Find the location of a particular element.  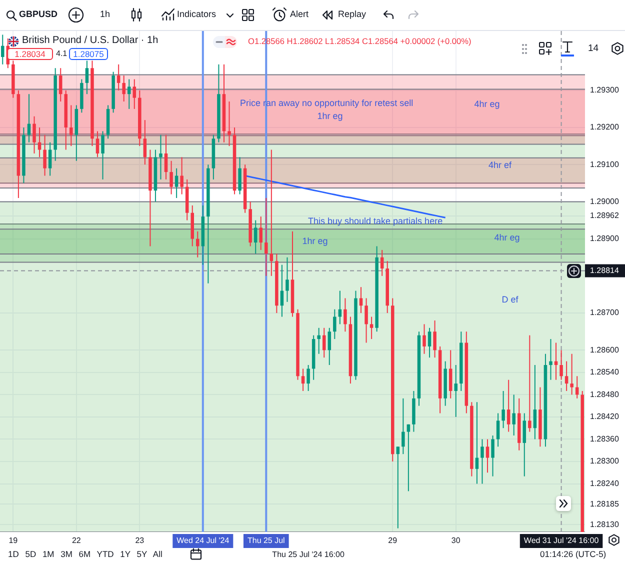

band-label: D ef is located at coordinates (510, 299).